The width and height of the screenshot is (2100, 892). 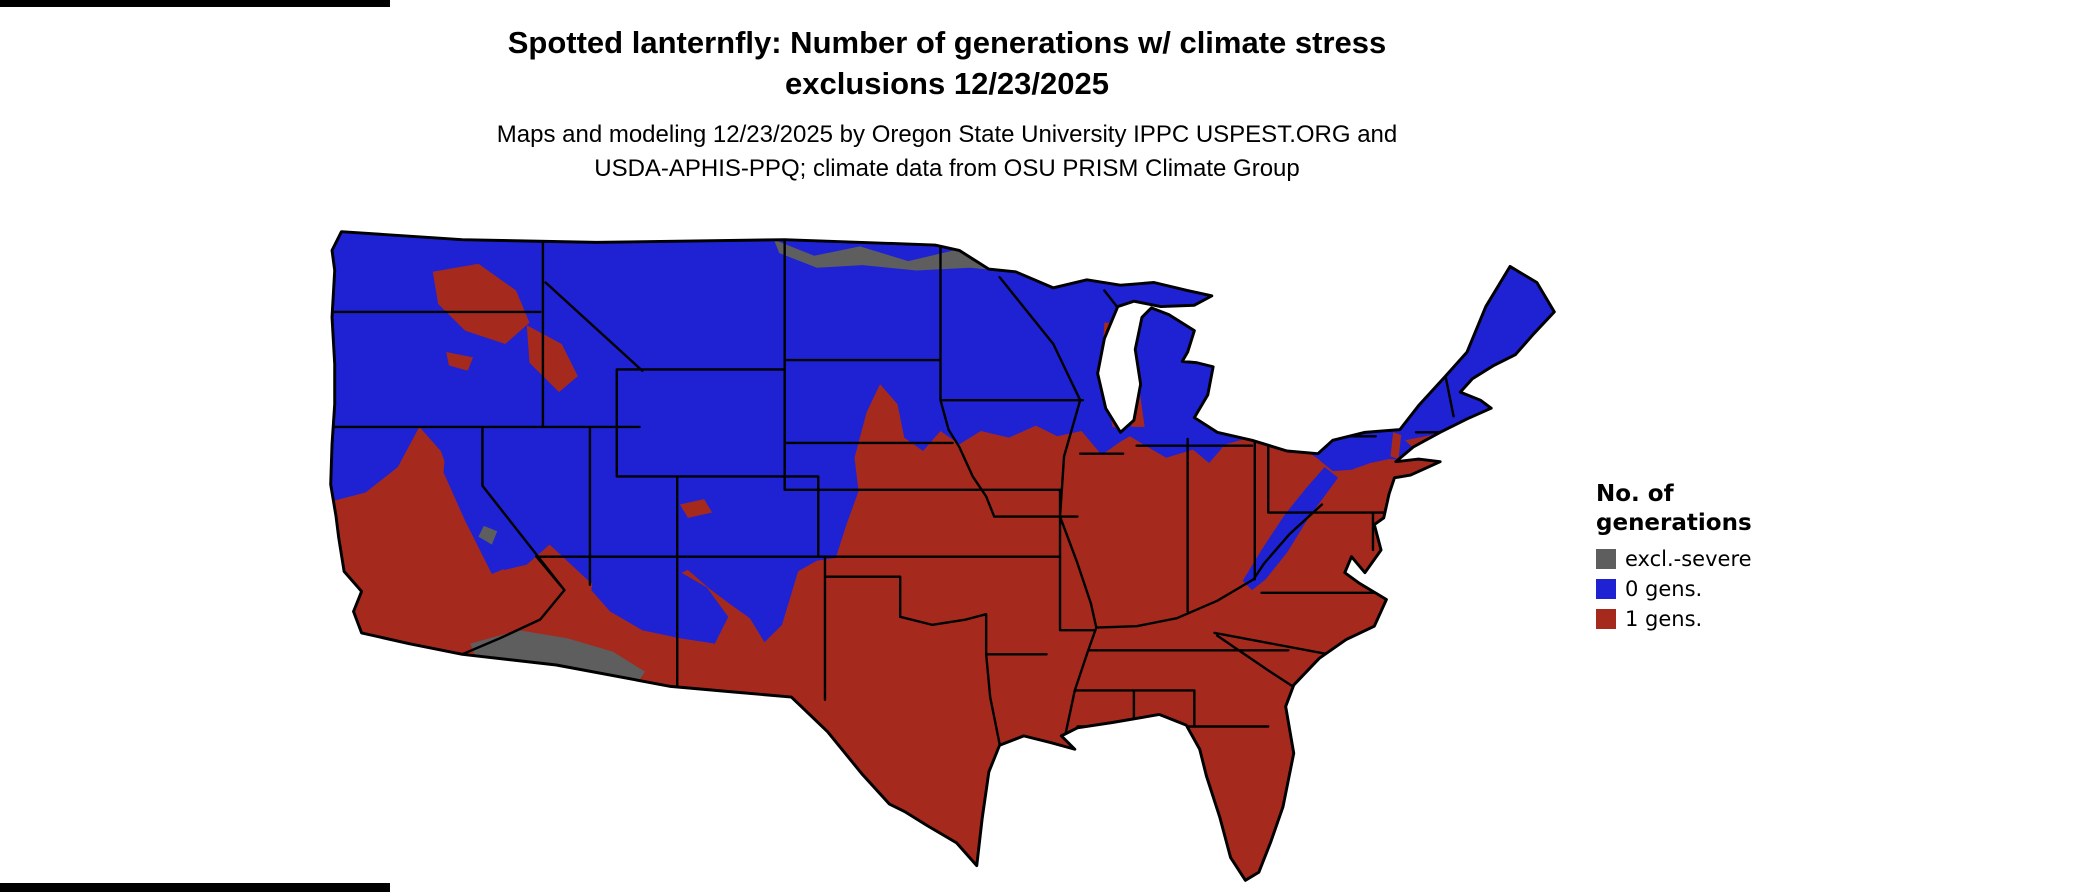 What do you see at coordinates (1664, 619) in the screenshot?
I see `legend-label-one-generation: 1 gens.` at bounding box center [1664, 619].